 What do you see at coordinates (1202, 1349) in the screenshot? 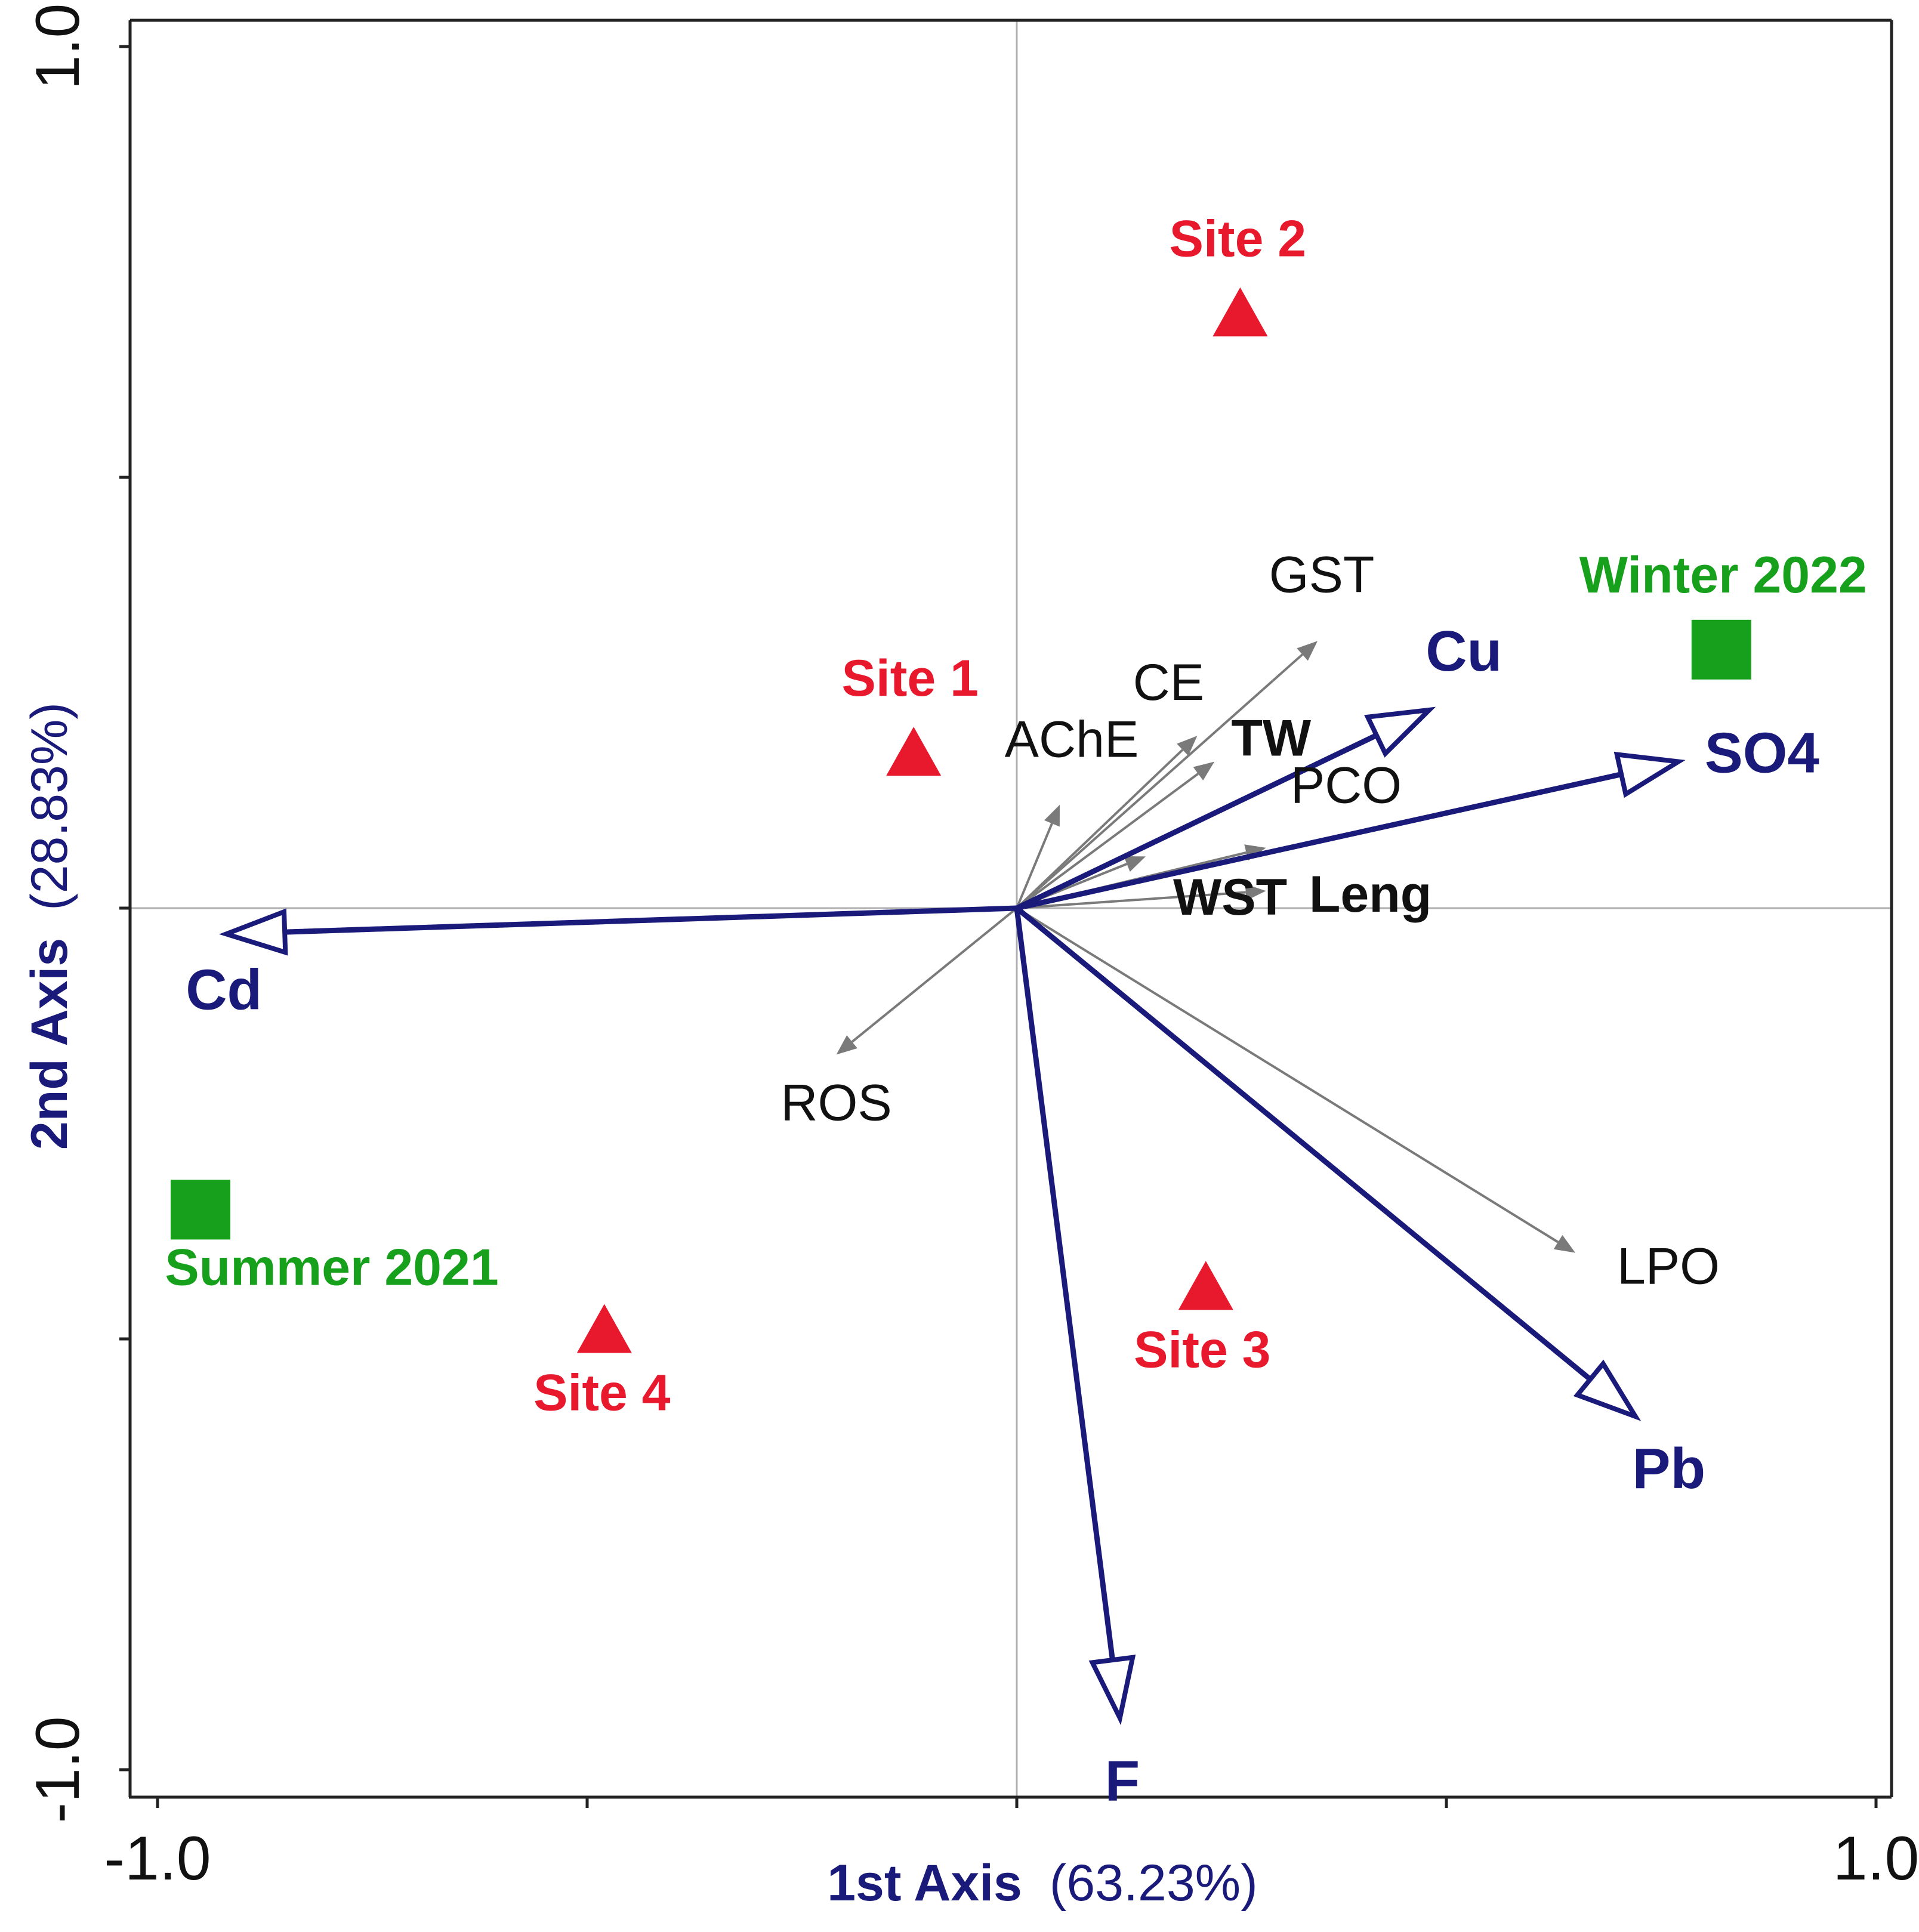
I see `site-label-site-3: Site 3` at bounding box center [1202, 1349].